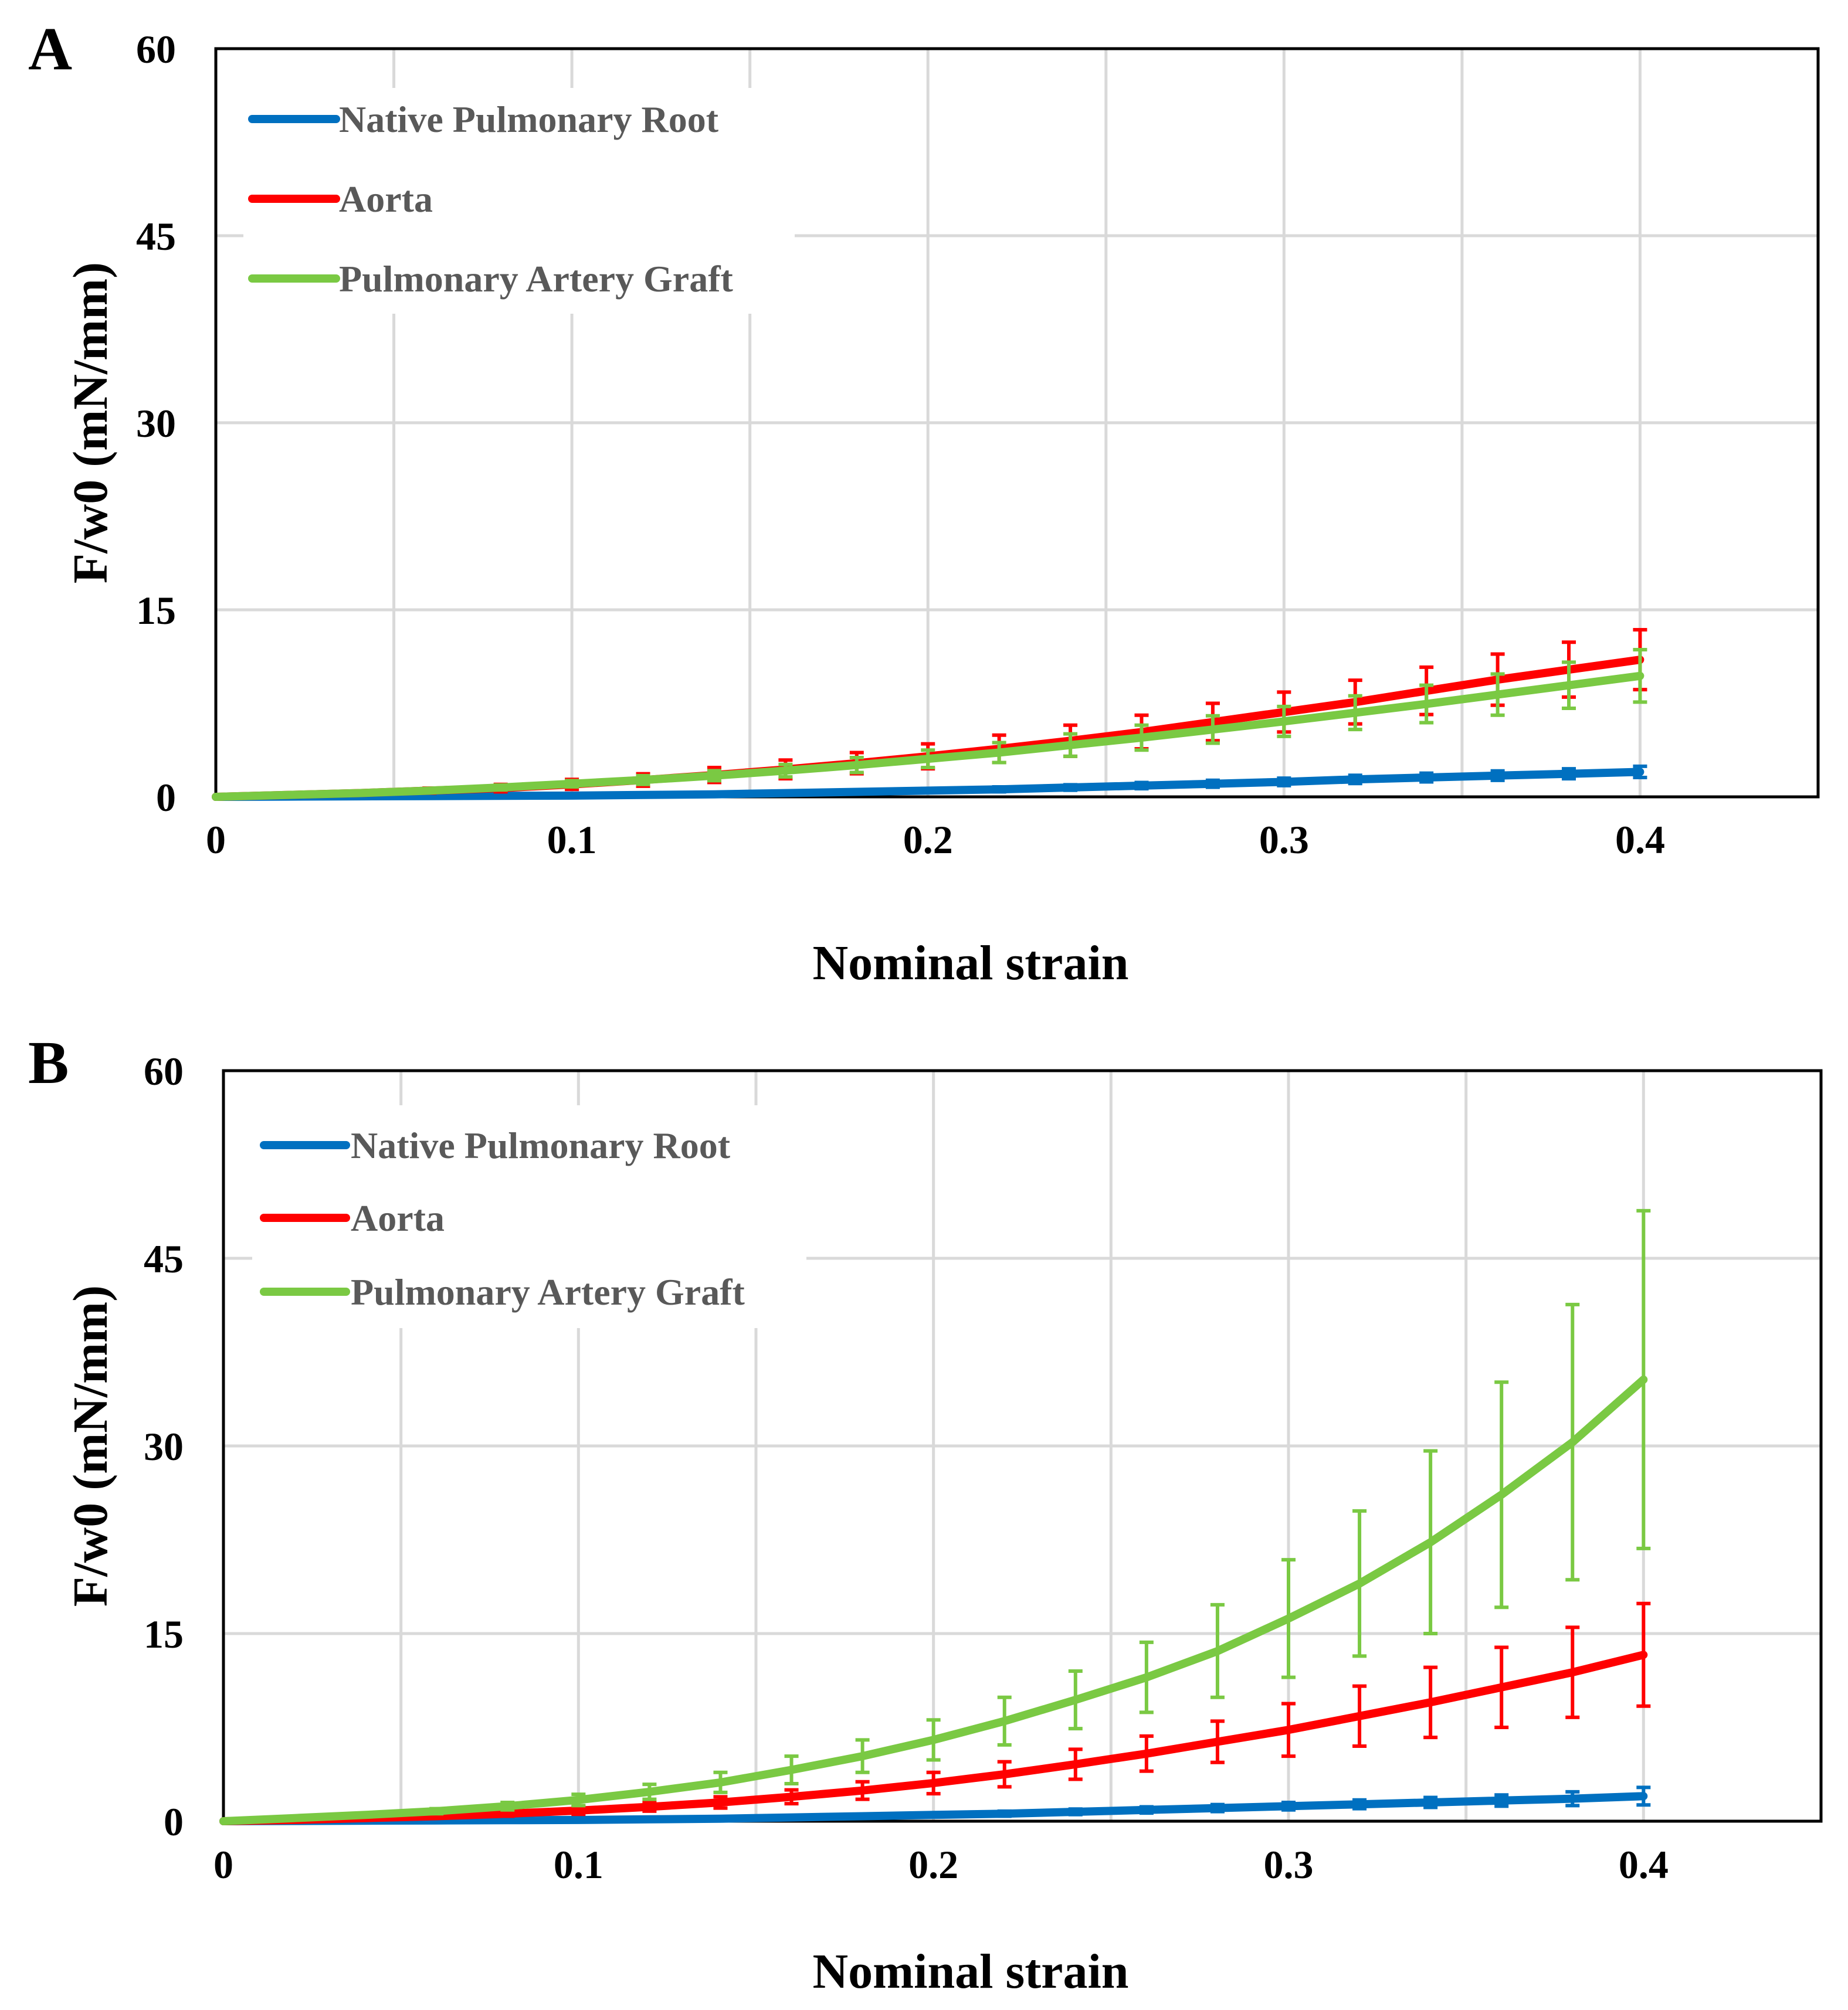 This screenshot has height=2010, width=1848. What do you see at coordinates (156, 236) in the screenshot?
I see `y-tick-label-a: 45` at bounding box center [156, 236].